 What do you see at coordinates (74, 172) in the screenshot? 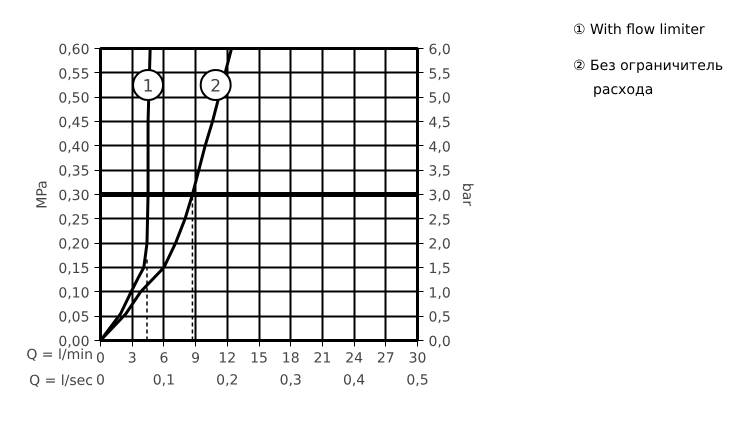
I see `y-tick-label: 0,35` at bounding box center [74, 172].